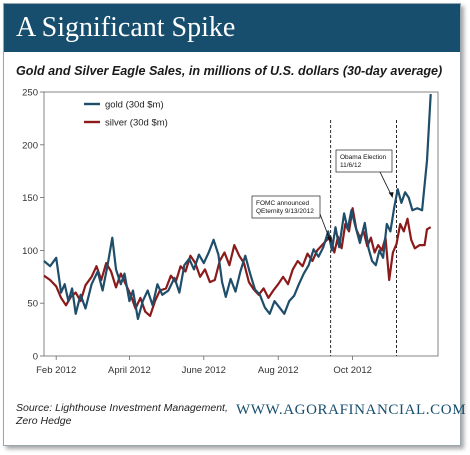 The width and height of the screenshot is (470, 455). What do you see at coordinates (278, 370) in the screenshot?
I see `x-tick-label: Aug 2012` at bounding box center [278, 370].